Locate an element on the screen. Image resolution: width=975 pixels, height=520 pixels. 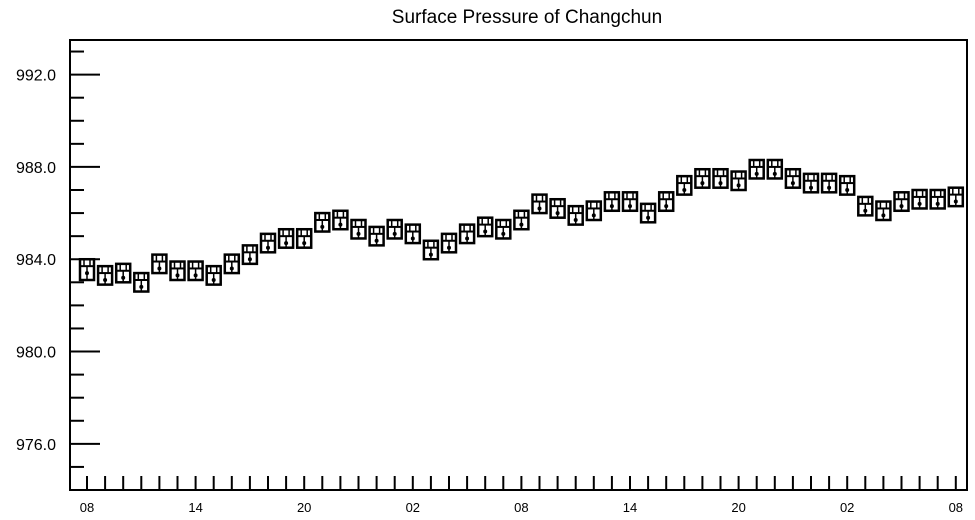
y-tick-label: 980.0 is located at coordinates (36, 353).